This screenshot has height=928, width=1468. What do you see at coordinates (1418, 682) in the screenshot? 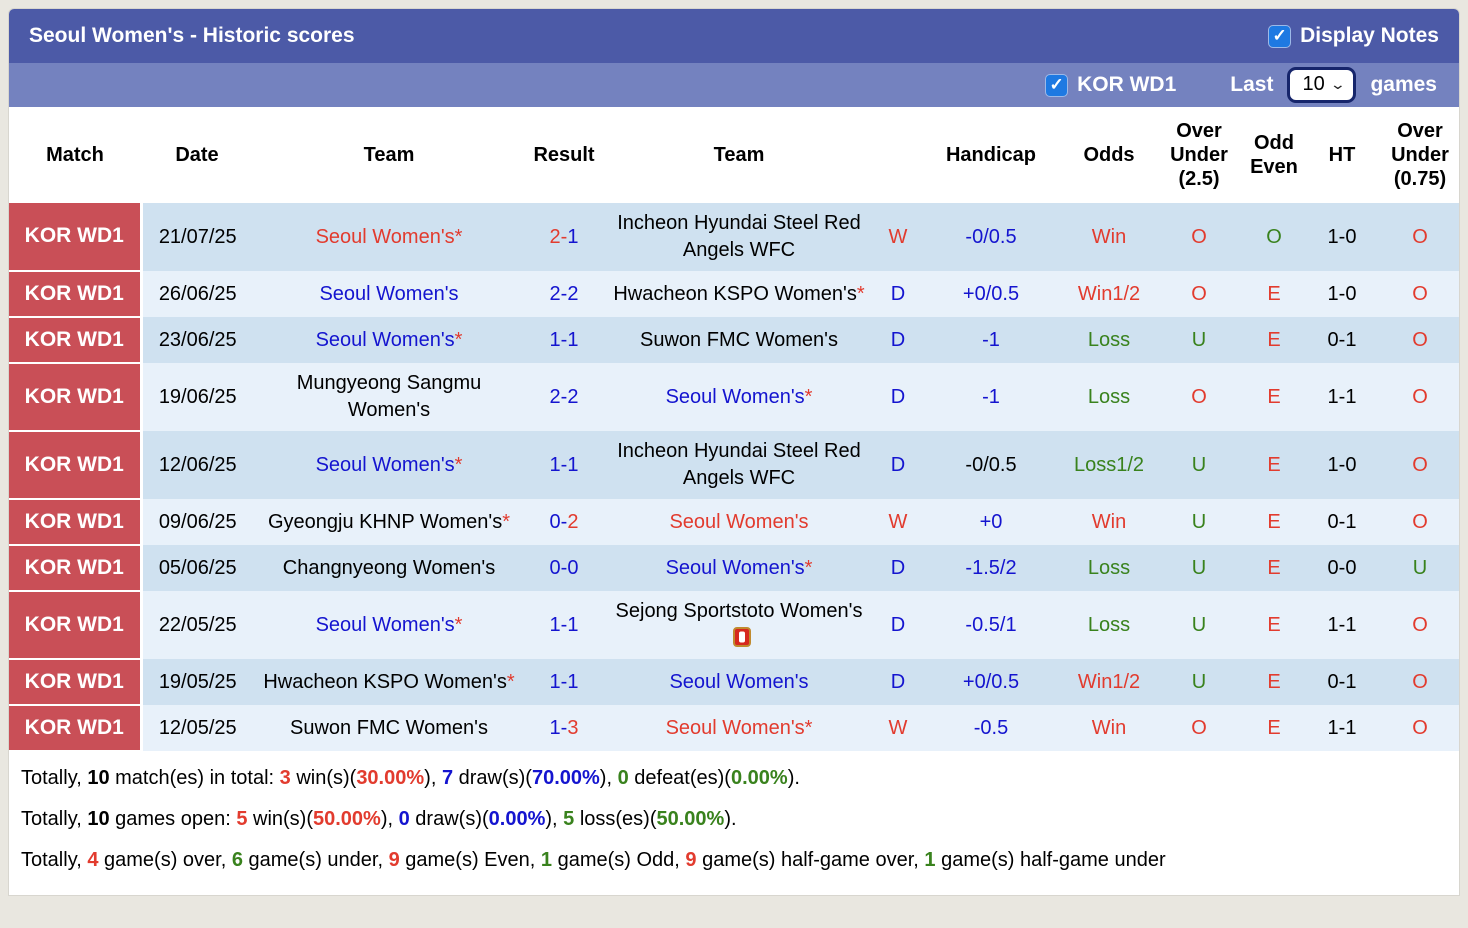
I see `over-under-0-75-cell: O` at bounding box center [1418, 682].